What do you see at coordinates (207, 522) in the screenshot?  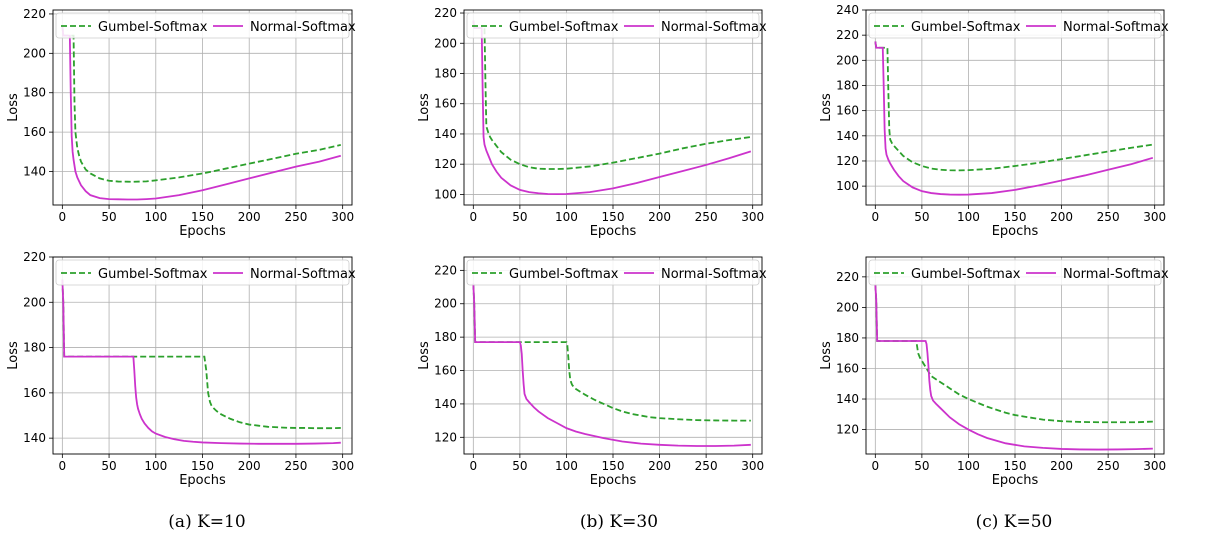 I see `caption-a: (a) K=10` at bounding box center [207, 522].